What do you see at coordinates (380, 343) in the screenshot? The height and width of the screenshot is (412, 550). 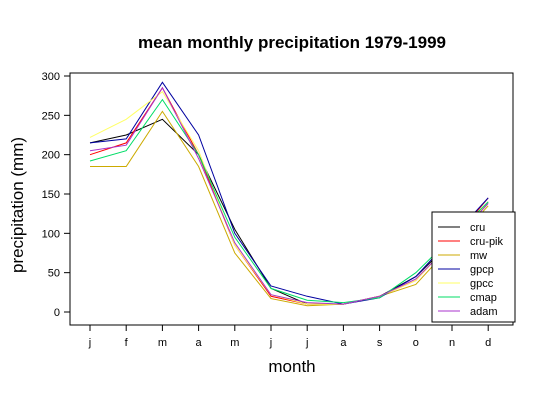 I see `x-tick-label: s` at bounding box center [380, 343].